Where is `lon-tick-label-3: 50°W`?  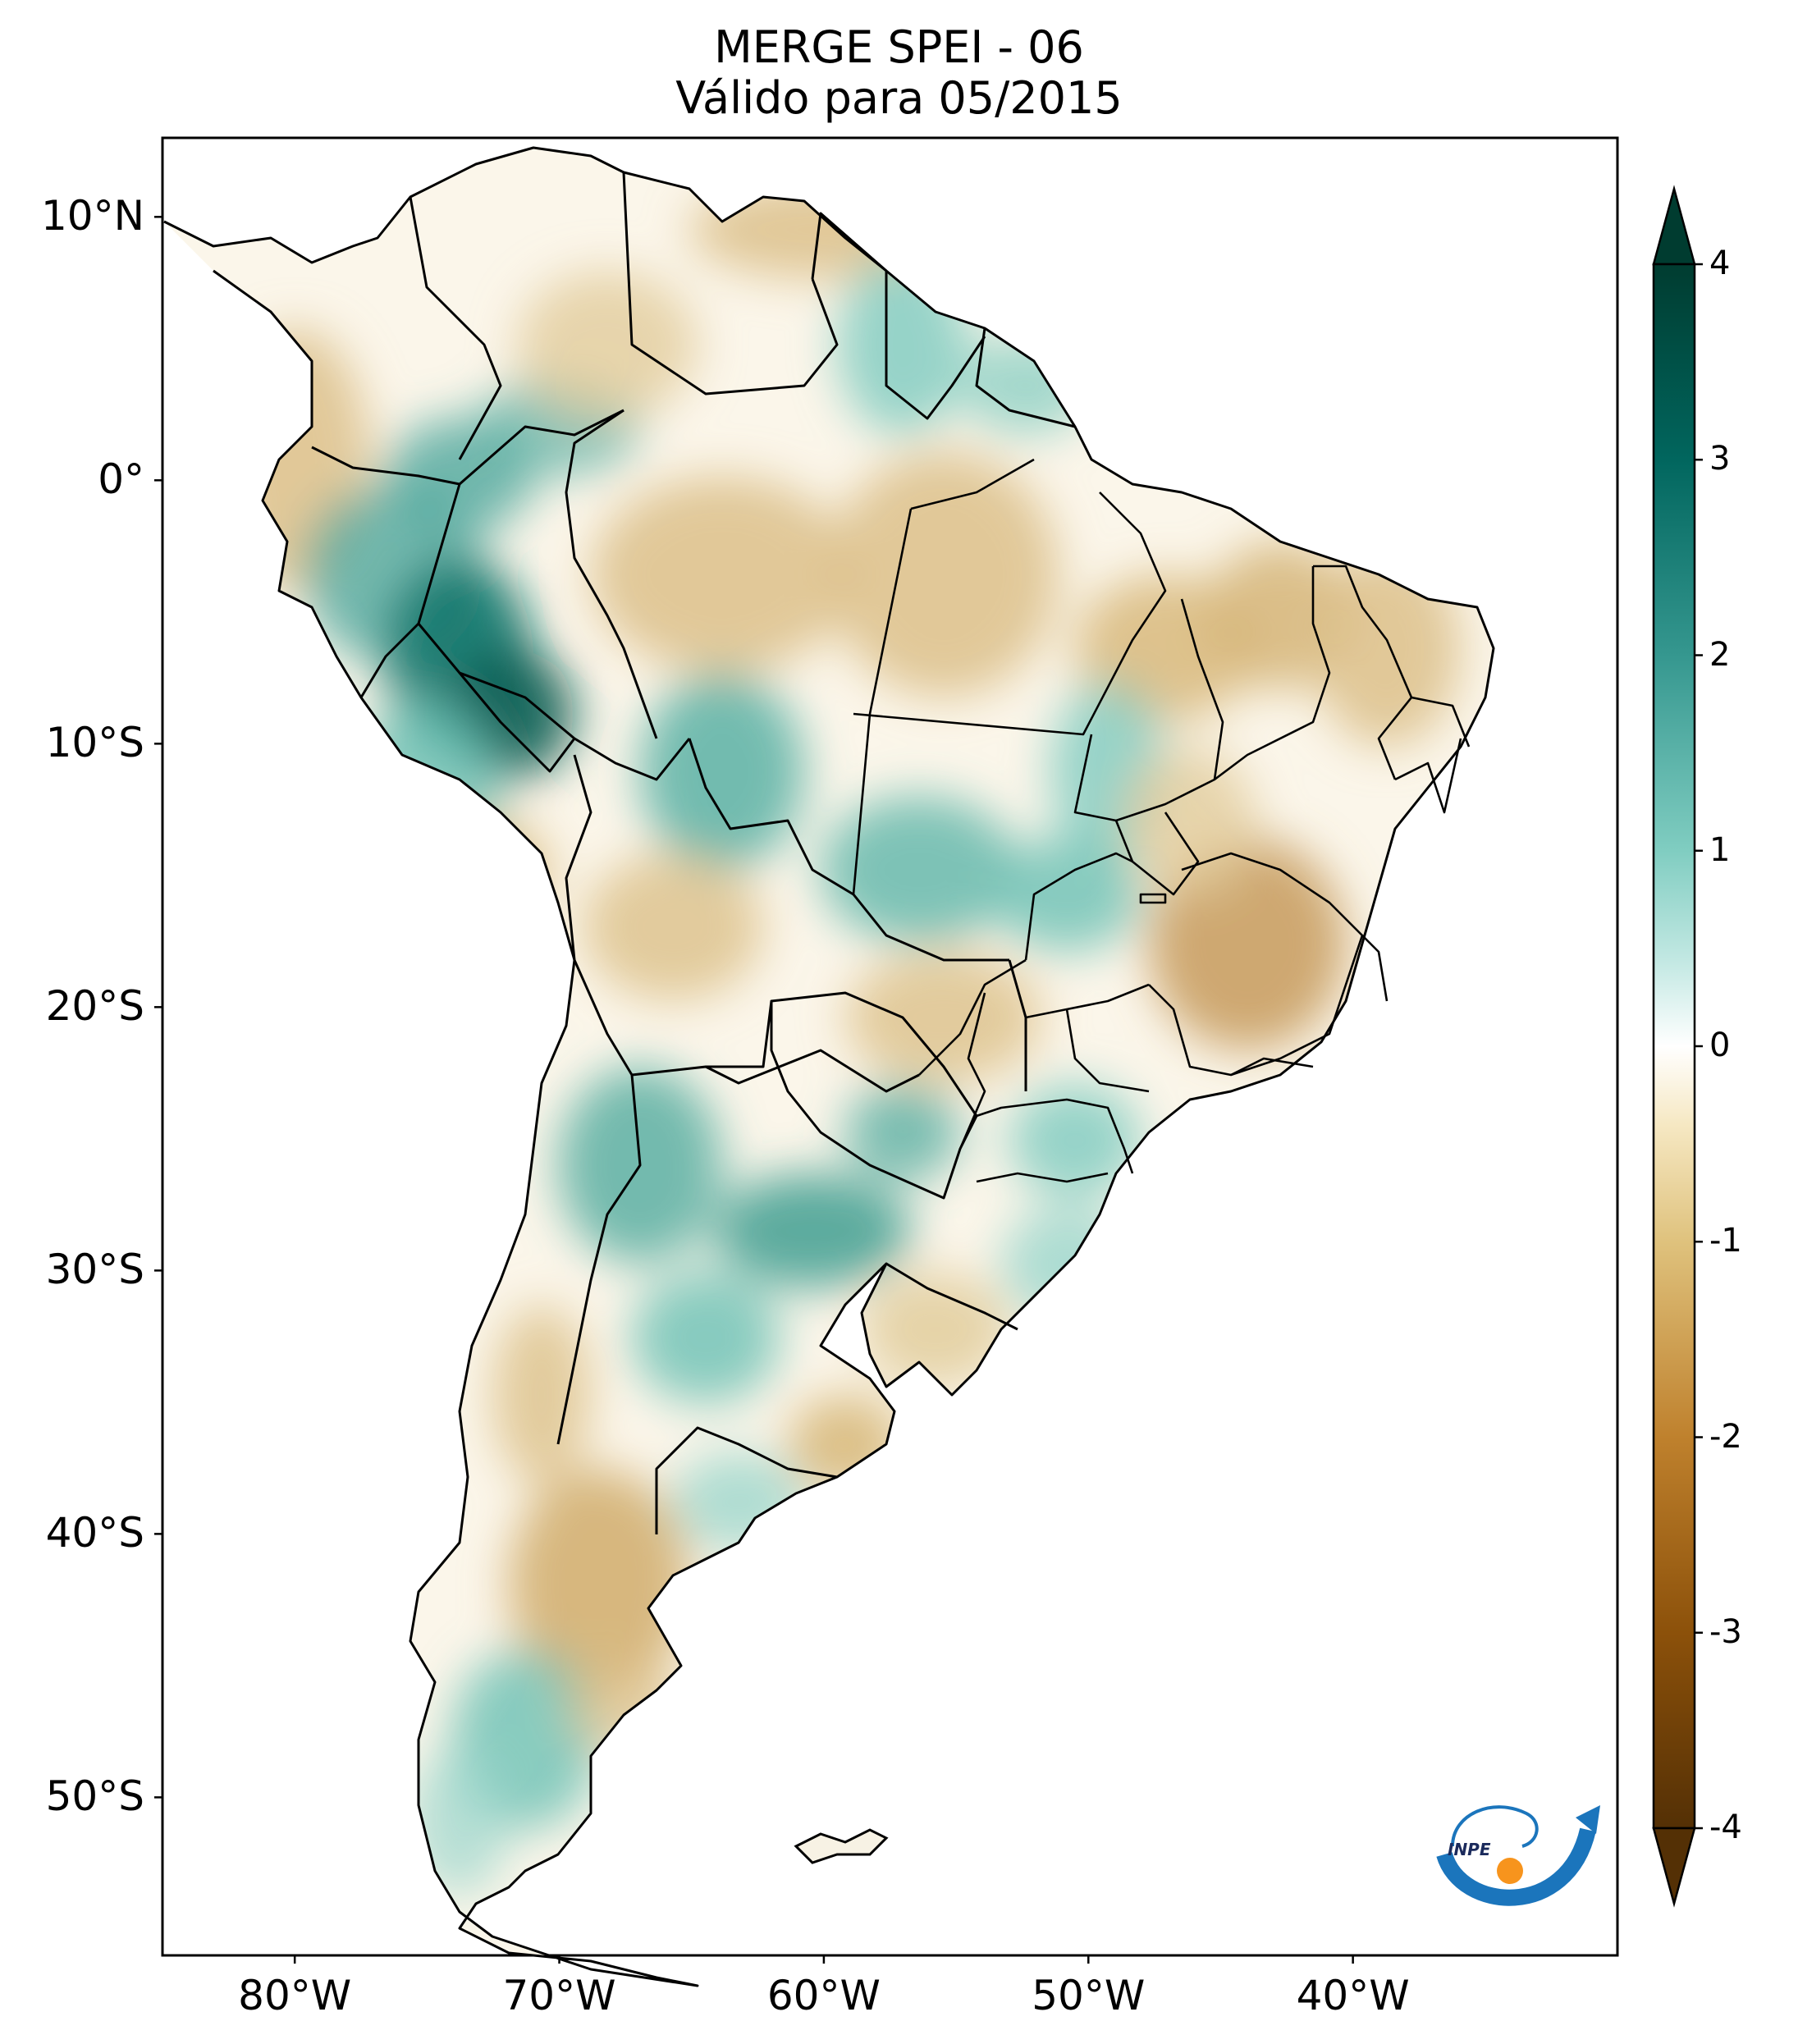 lon-tick-label-3: 50°W is located at coordinates (1089, 1996).